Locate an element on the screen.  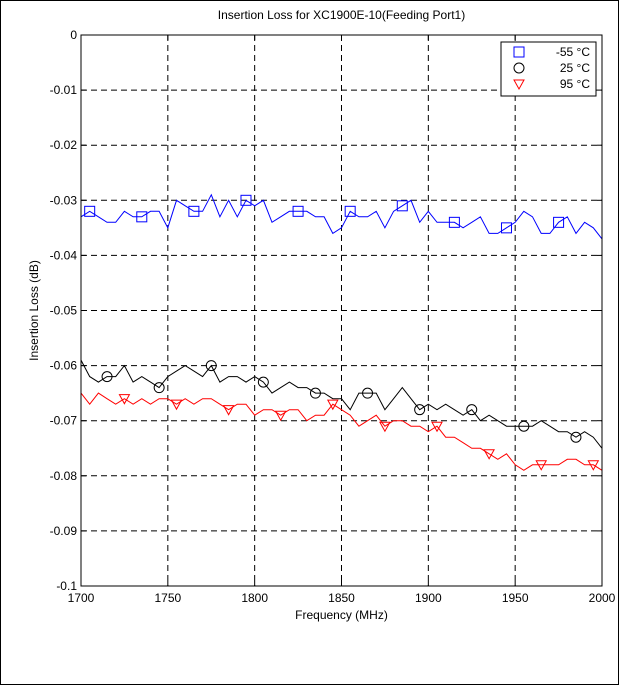
y-tick-label: -0.03 is located at coordinates (64, 200).